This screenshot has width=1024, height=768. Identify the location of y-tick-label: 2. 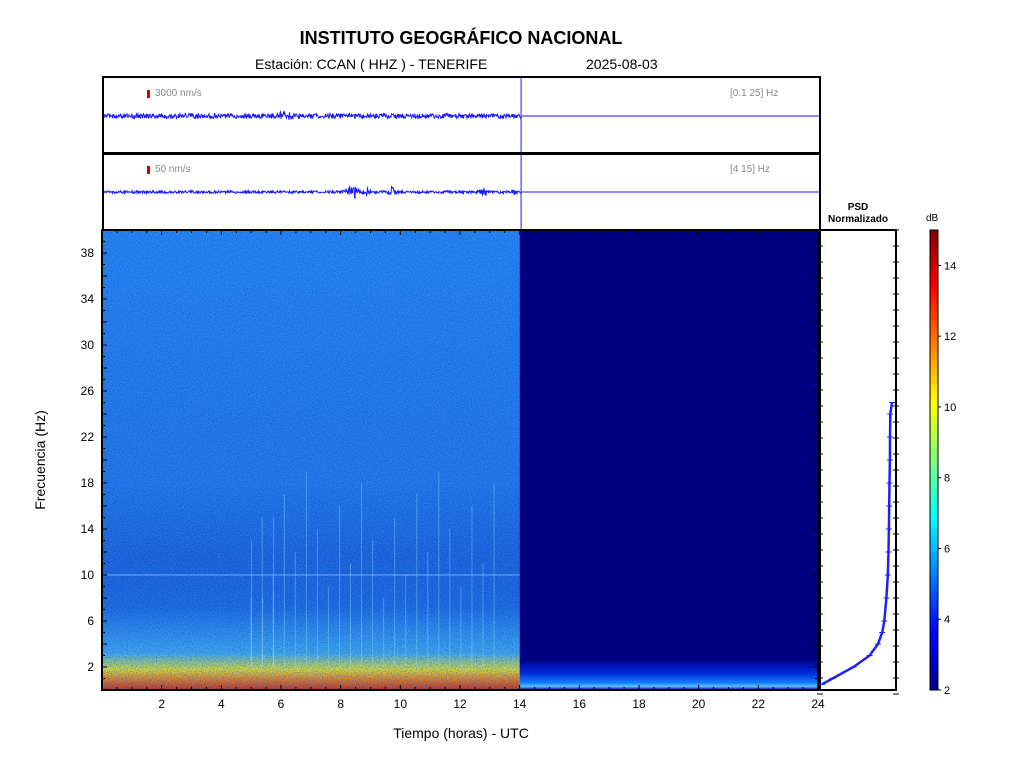
(90, 667).